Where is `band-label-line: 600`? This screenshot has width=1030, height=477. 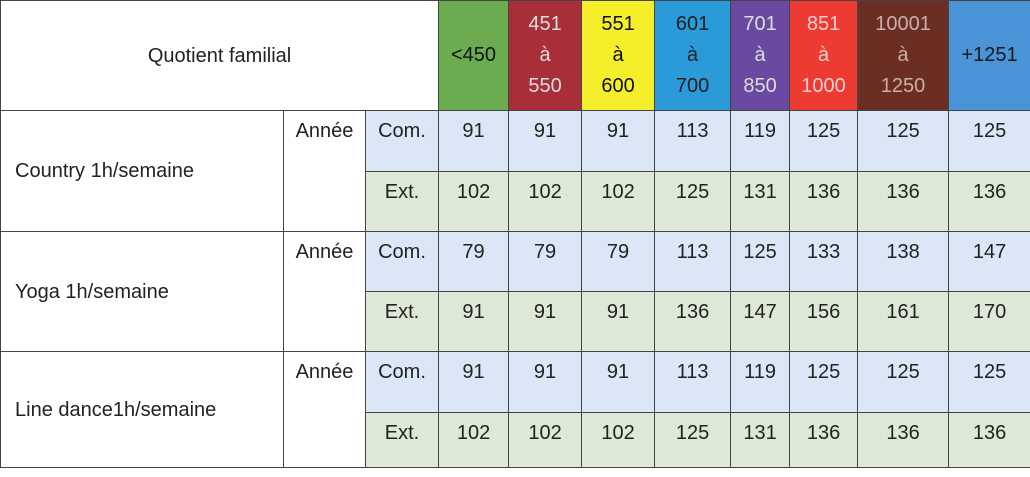 band-label-line: 600 is located at coordinates (618, 86).